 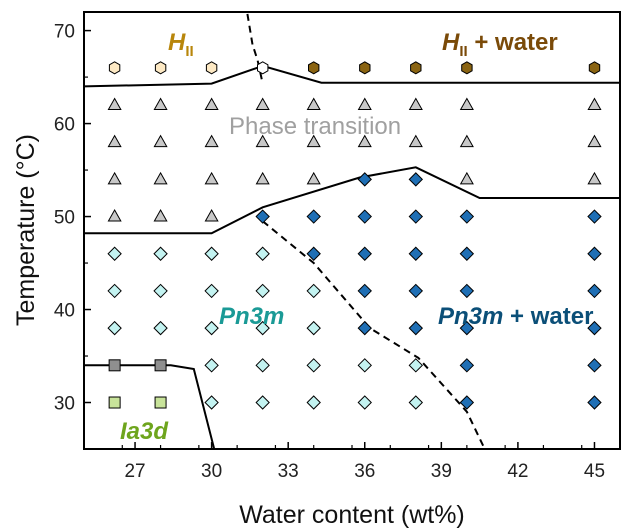 What do you see at coordinates (463, 51) in the screenshot?
I see `label-hii-water-subscript: II` at bounding box center [463, 51].